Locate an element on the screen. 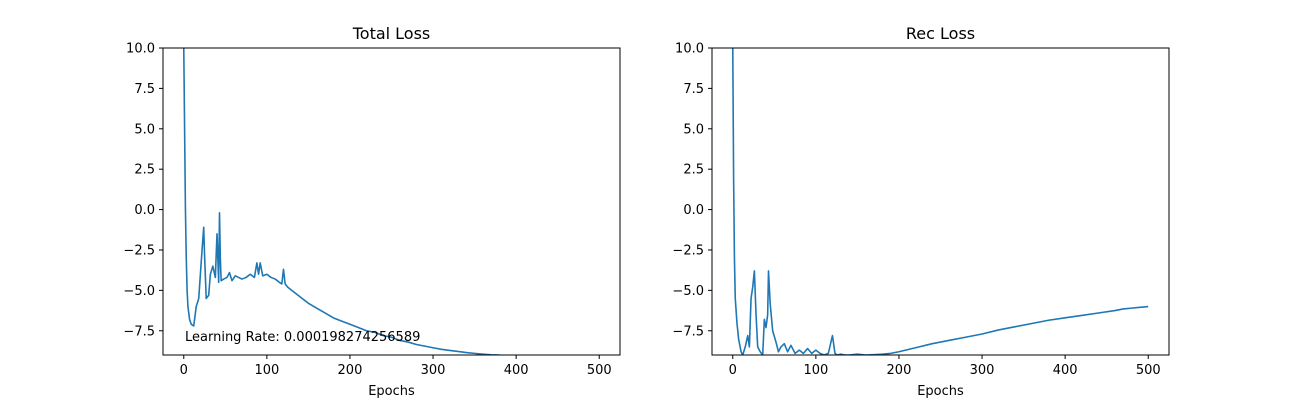 The height and width of the screenshot is (400, 1300). total-loss-y-tick-label: −7.5 is located at coordinates (139, 331).